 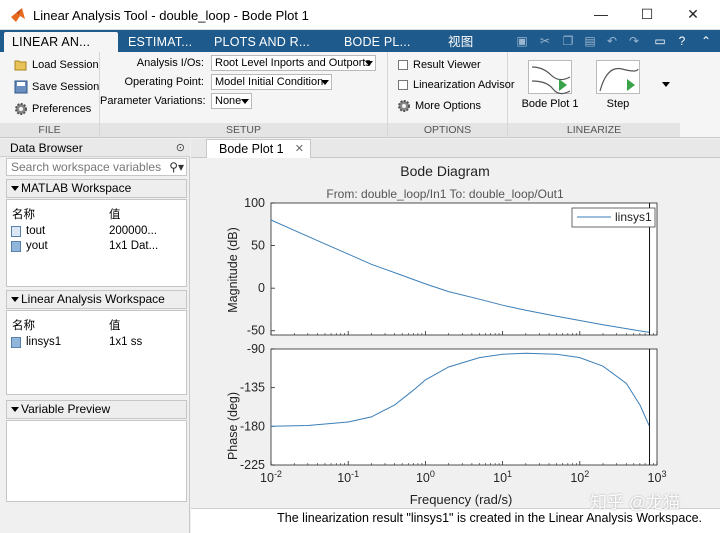 I want to click on redo-icon: ↷, so click(x=634, y=41).